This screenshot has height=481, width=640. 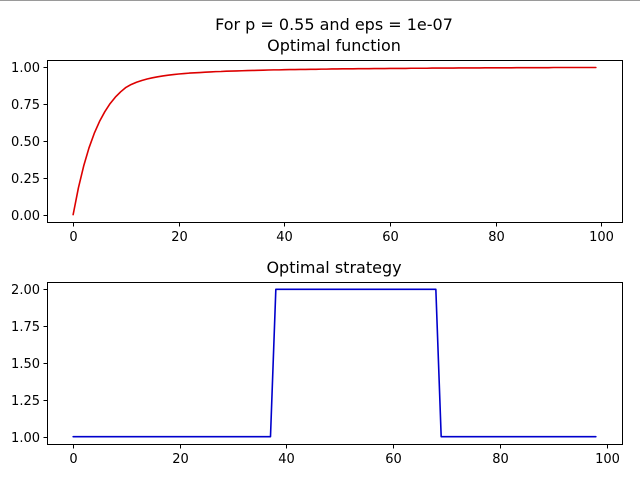 What do you see at coordinates (334, 24) in the screenshot?
I see `figure-suptitle: For p = 0.55 and eps = 1e-07` at bounding box center [334, 24].